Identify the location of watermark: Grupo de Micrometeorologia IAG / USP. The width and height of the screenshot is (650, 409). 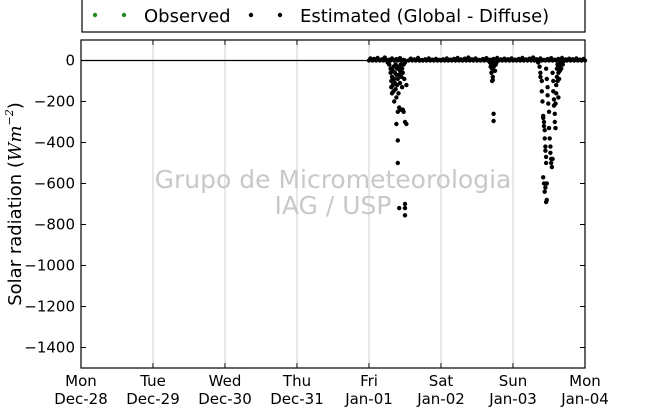
(333, 192).